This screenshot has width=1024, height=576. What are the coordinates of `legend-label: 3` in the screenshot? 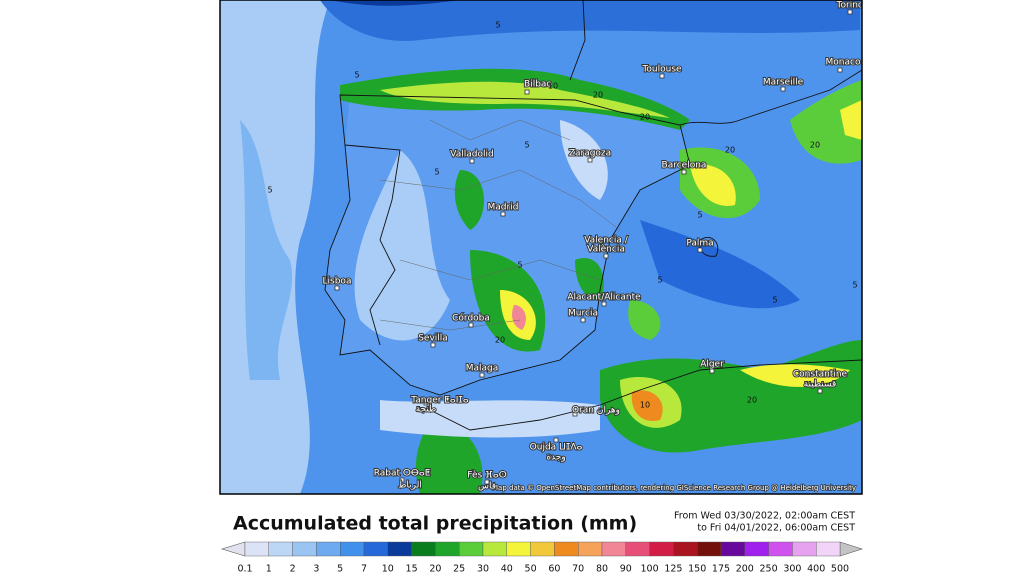 It's located at (316, 569).